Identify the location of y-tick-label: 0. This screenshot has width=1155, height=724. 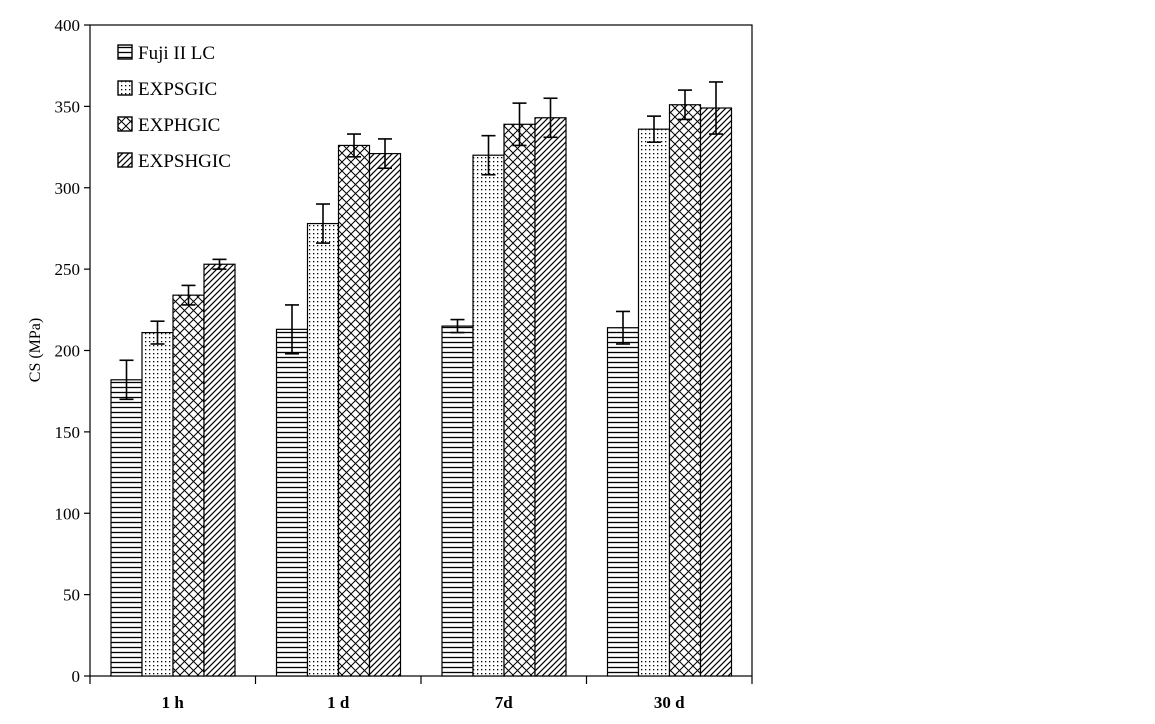
(76, 676).